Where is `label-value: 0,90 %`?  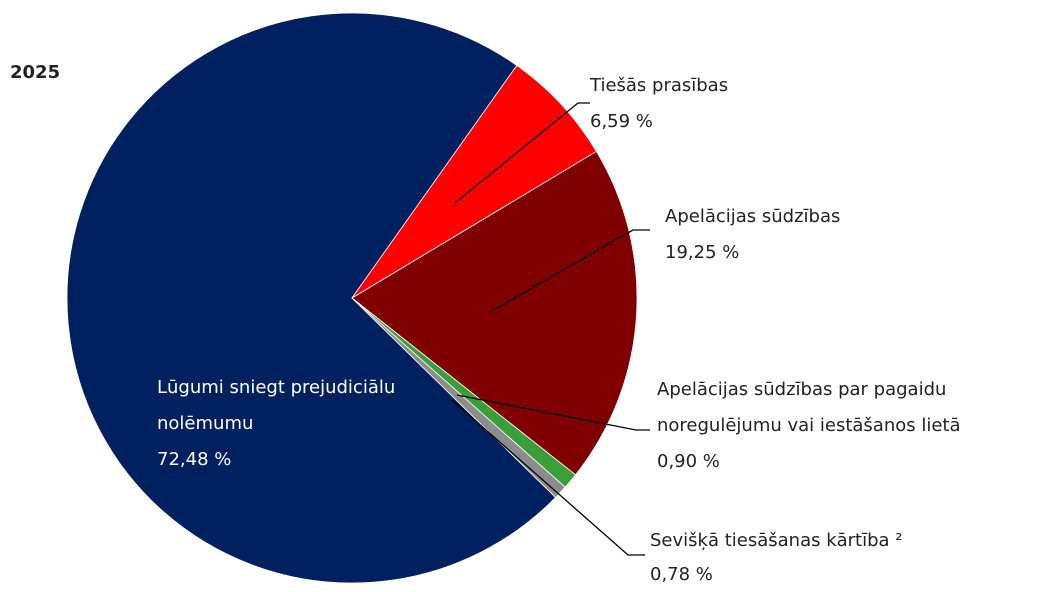 label-value: 0,90 % is located at coordinates (688, 461).